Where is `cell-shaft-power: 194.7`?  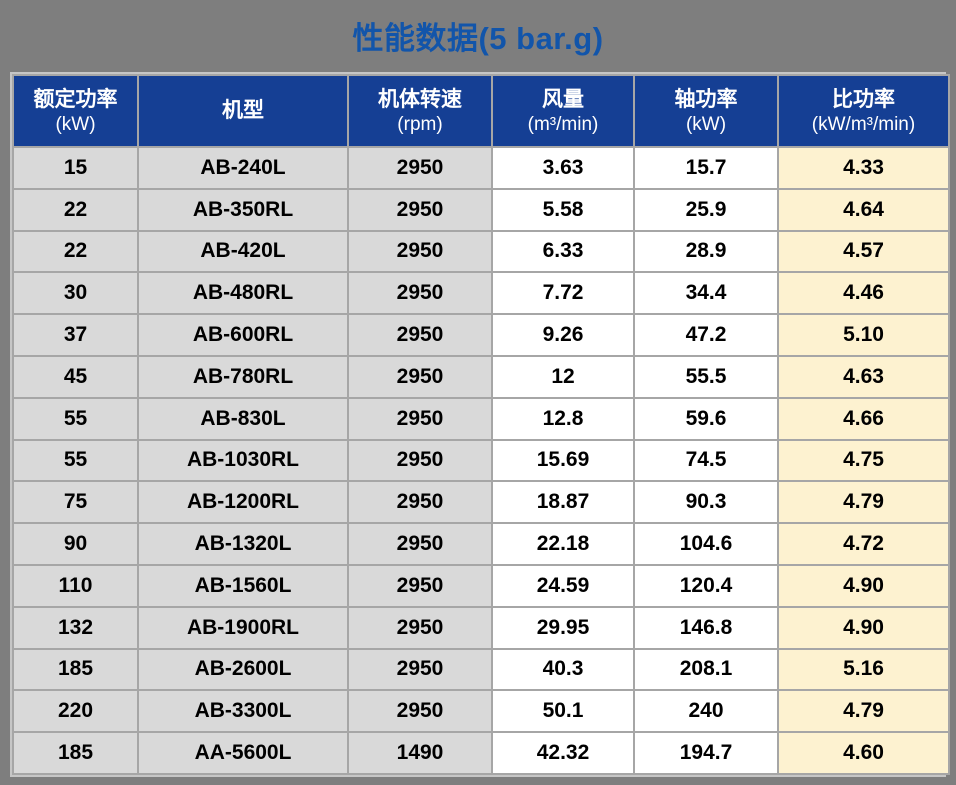 cell-shaft-power: 194.7 is located at coordinates (706, 753).